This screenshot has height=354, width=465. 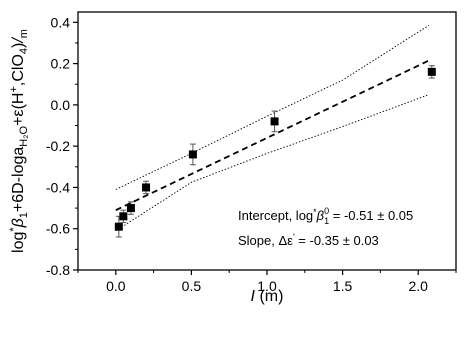 I want to click on y-tick-label: -0.2, so click(x=58, y=146).